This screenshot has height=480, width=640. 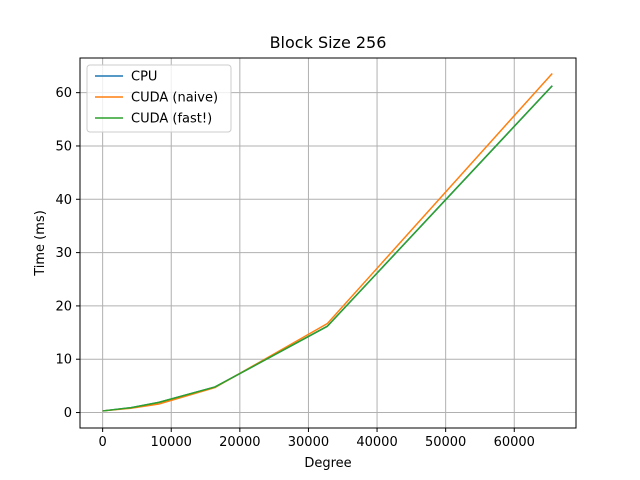 I want to click on y-tick-label: 30, so click(x=63, y=253).